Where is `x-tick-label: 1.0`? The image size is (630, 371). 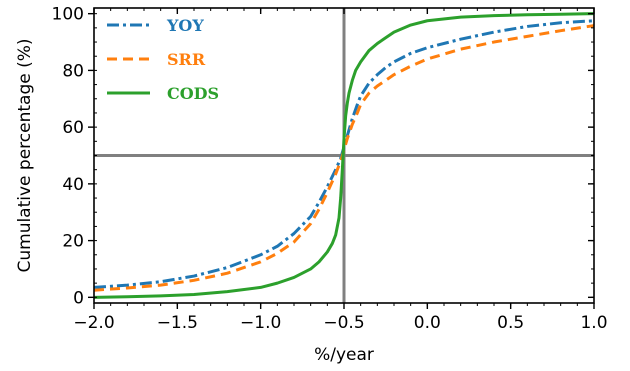 x-tick-label: 1.0 is located at coordinates (593, 323).